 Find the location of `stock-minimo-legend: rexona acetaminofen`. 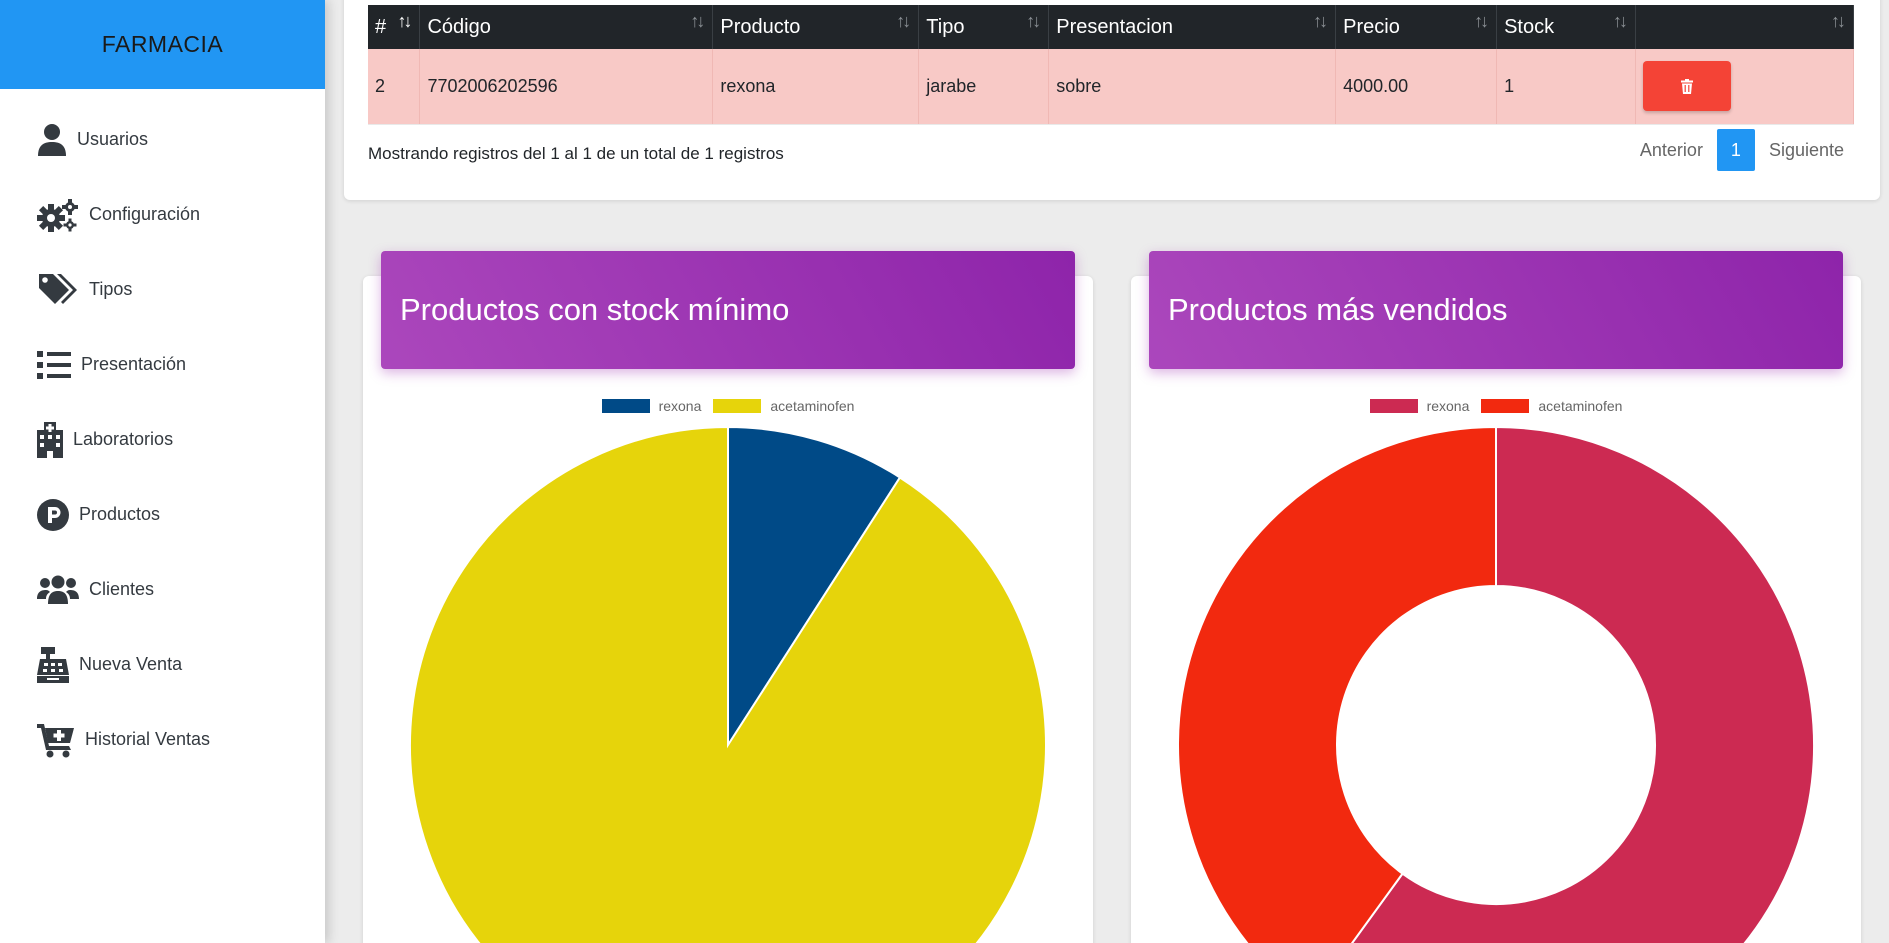

stock-minimo-legend: rexona acetaminofen is located at coordinates (728, 406).